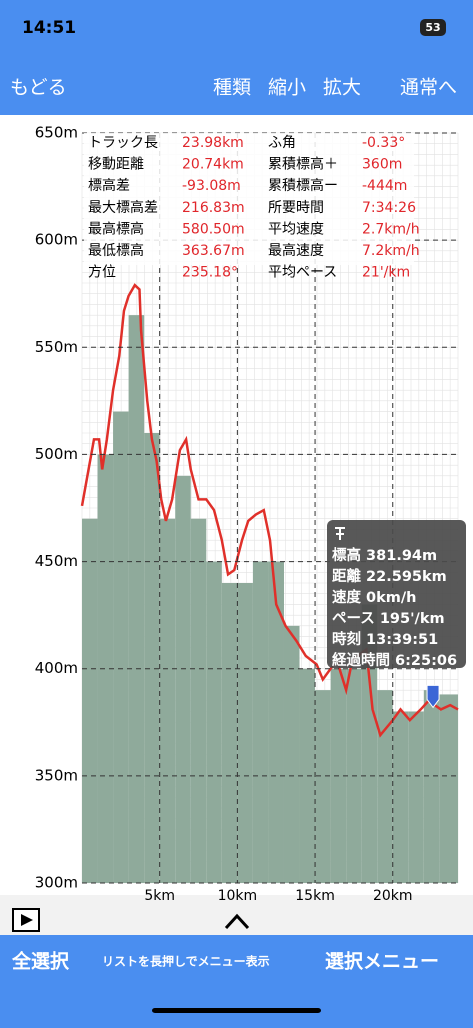  Describe the element at coordinates (56, 668) in the screenshot. I see `y-tick-label: 400m` at that location.